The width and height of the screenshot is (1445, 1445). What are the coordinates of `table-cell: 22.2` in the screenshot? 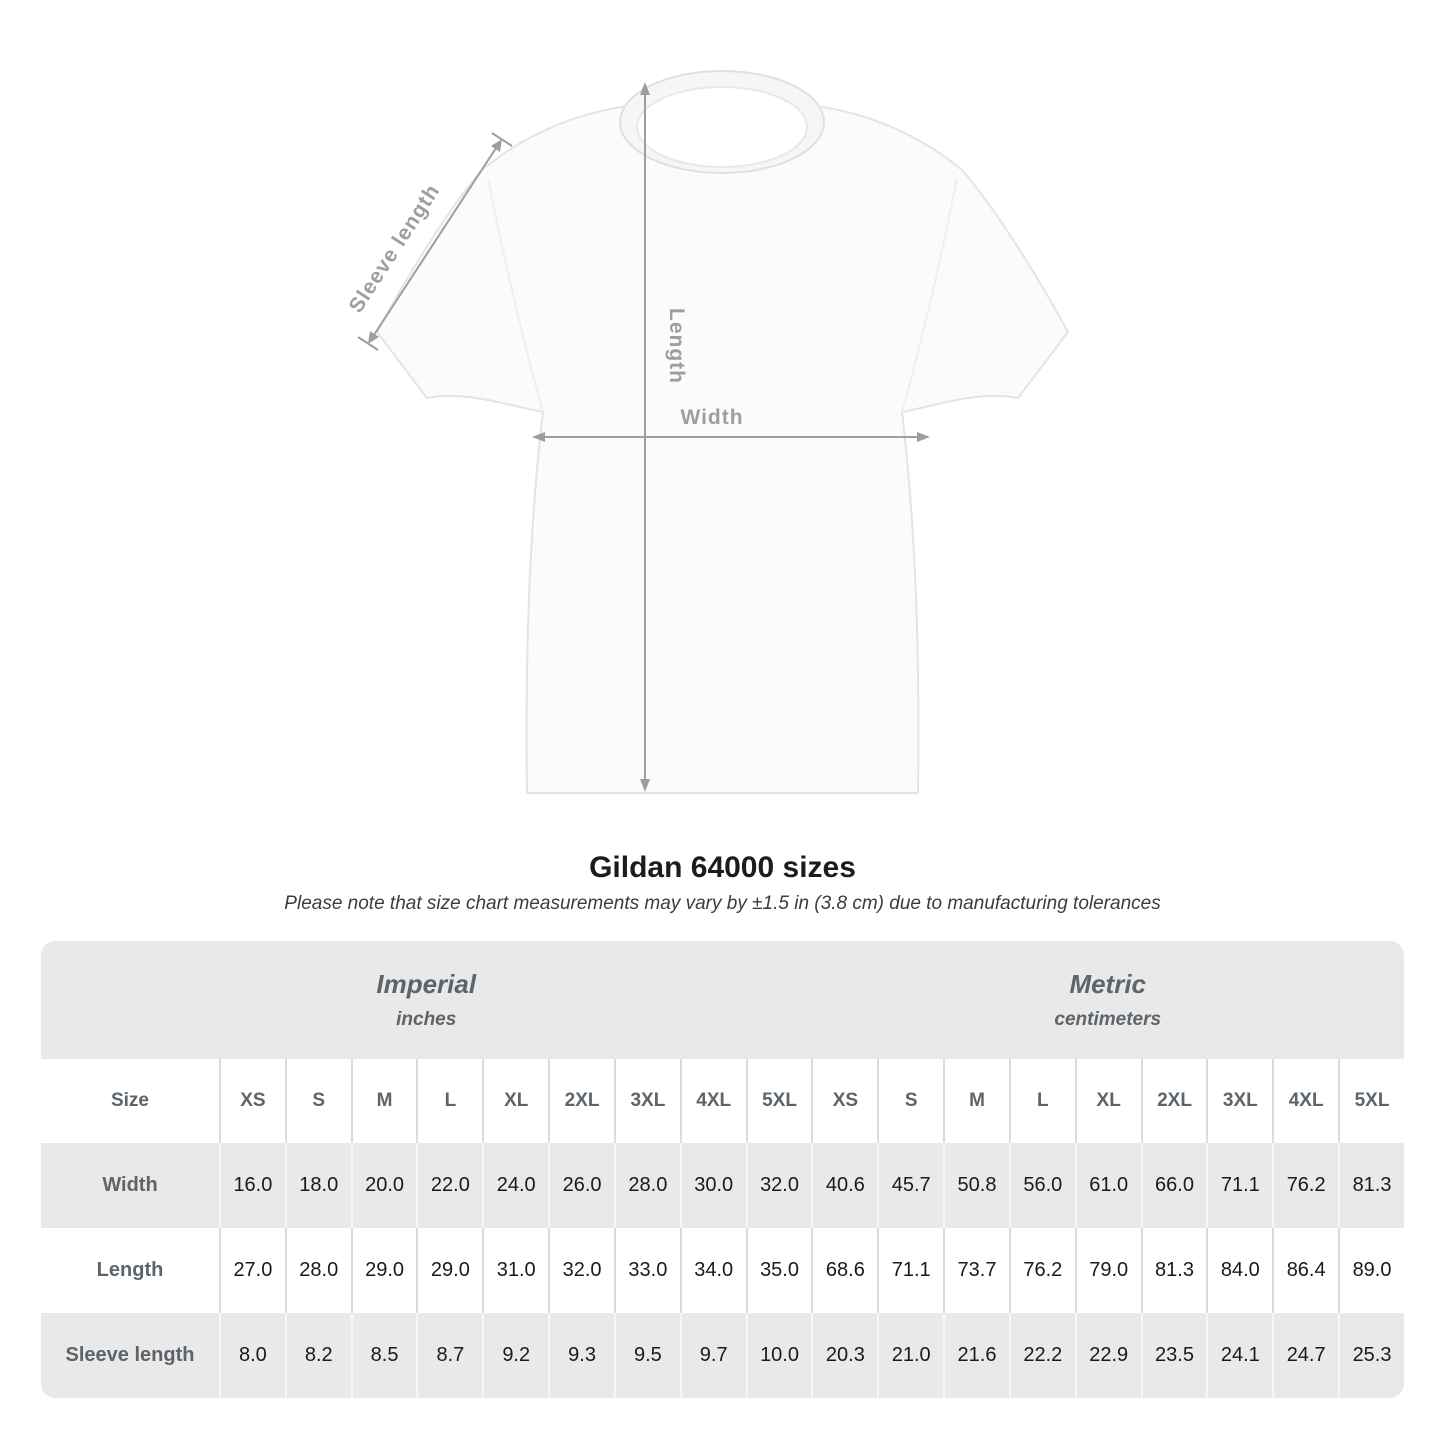 It's located at (1041, 1355).